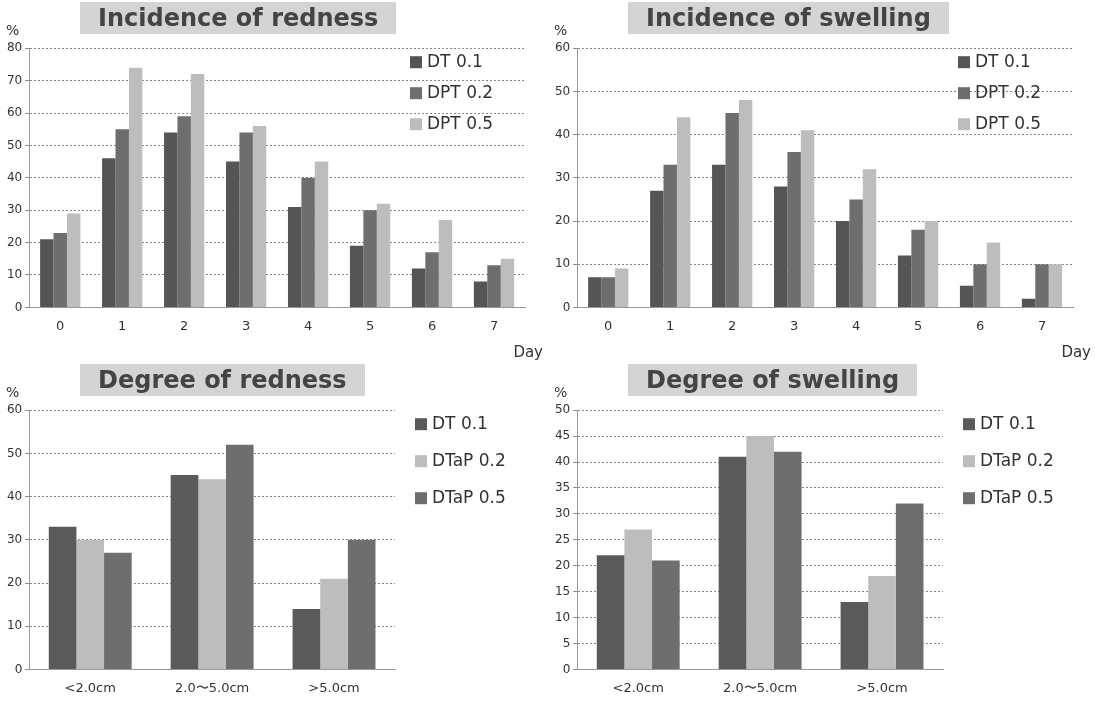  I want to click on y-tick-label: 25, so click(562, 538).